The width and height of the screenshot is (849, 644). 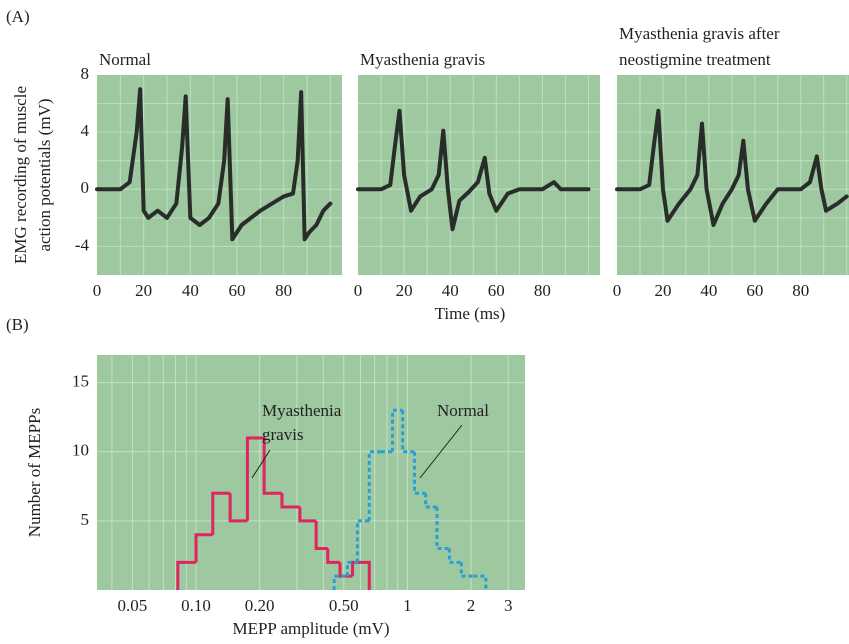 What do you see at coordinates (344, 605) in the screenshot?
I see `x-tick-label: 0.50` at bounding box center [344, 605].